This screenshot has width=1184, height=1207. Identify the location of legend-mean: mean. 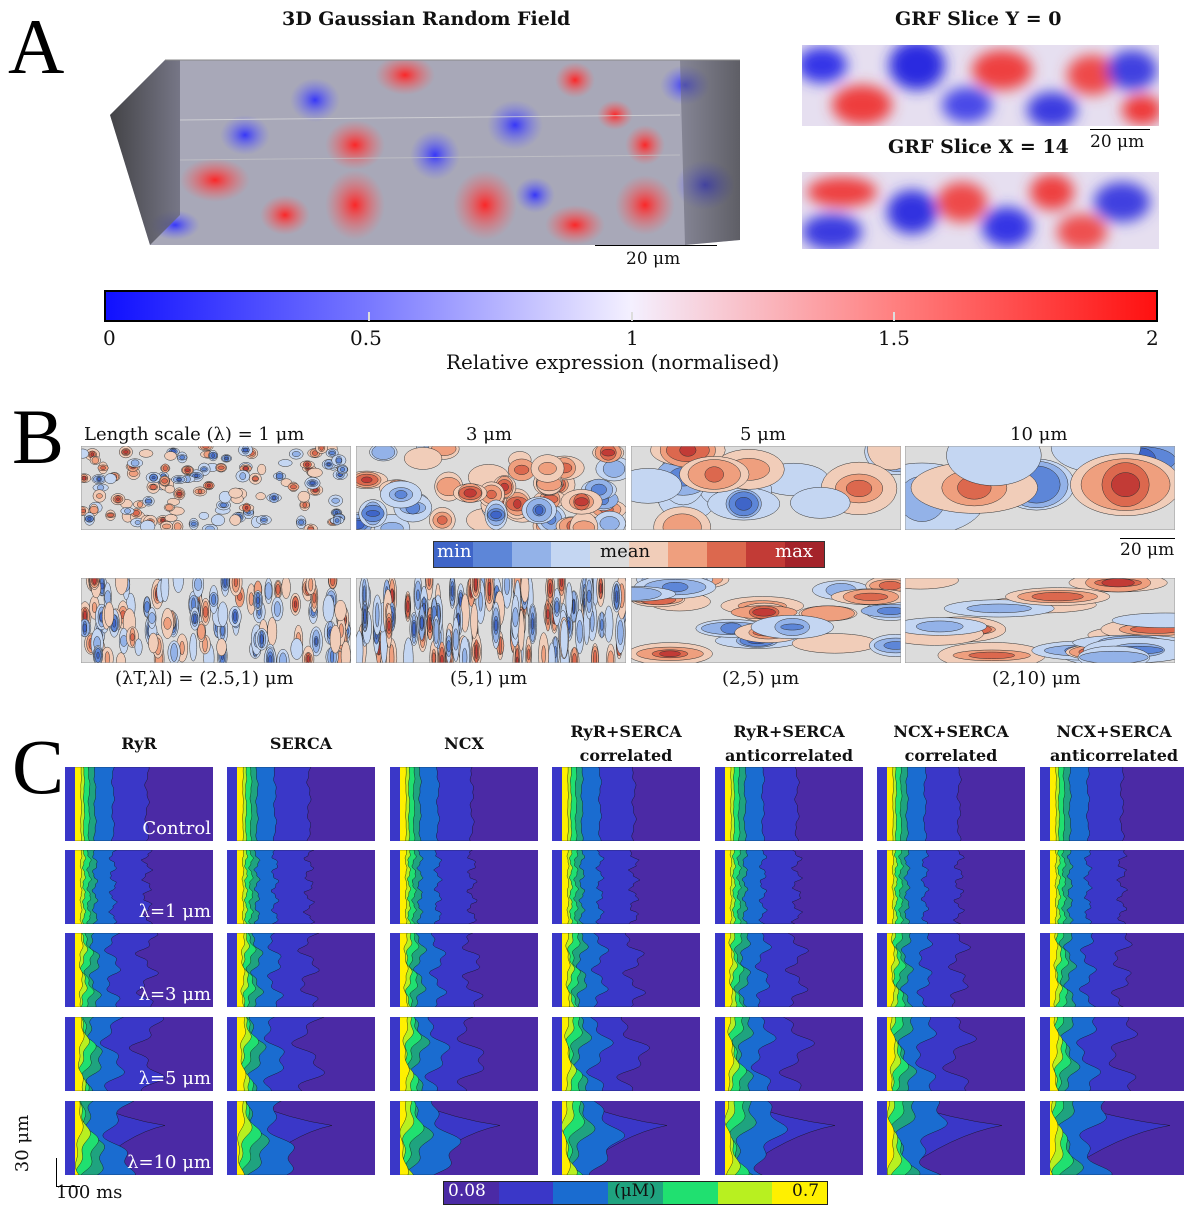
(625, 551).